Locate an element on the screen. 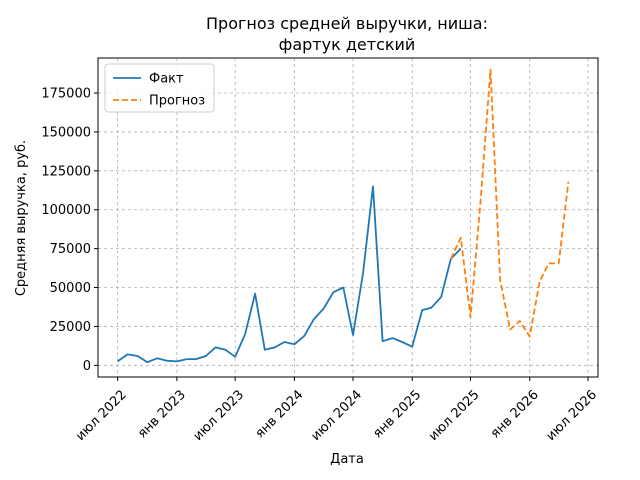 The image size is (640, 480). x-axis-label: Дата is located at coordinates (347, 459).